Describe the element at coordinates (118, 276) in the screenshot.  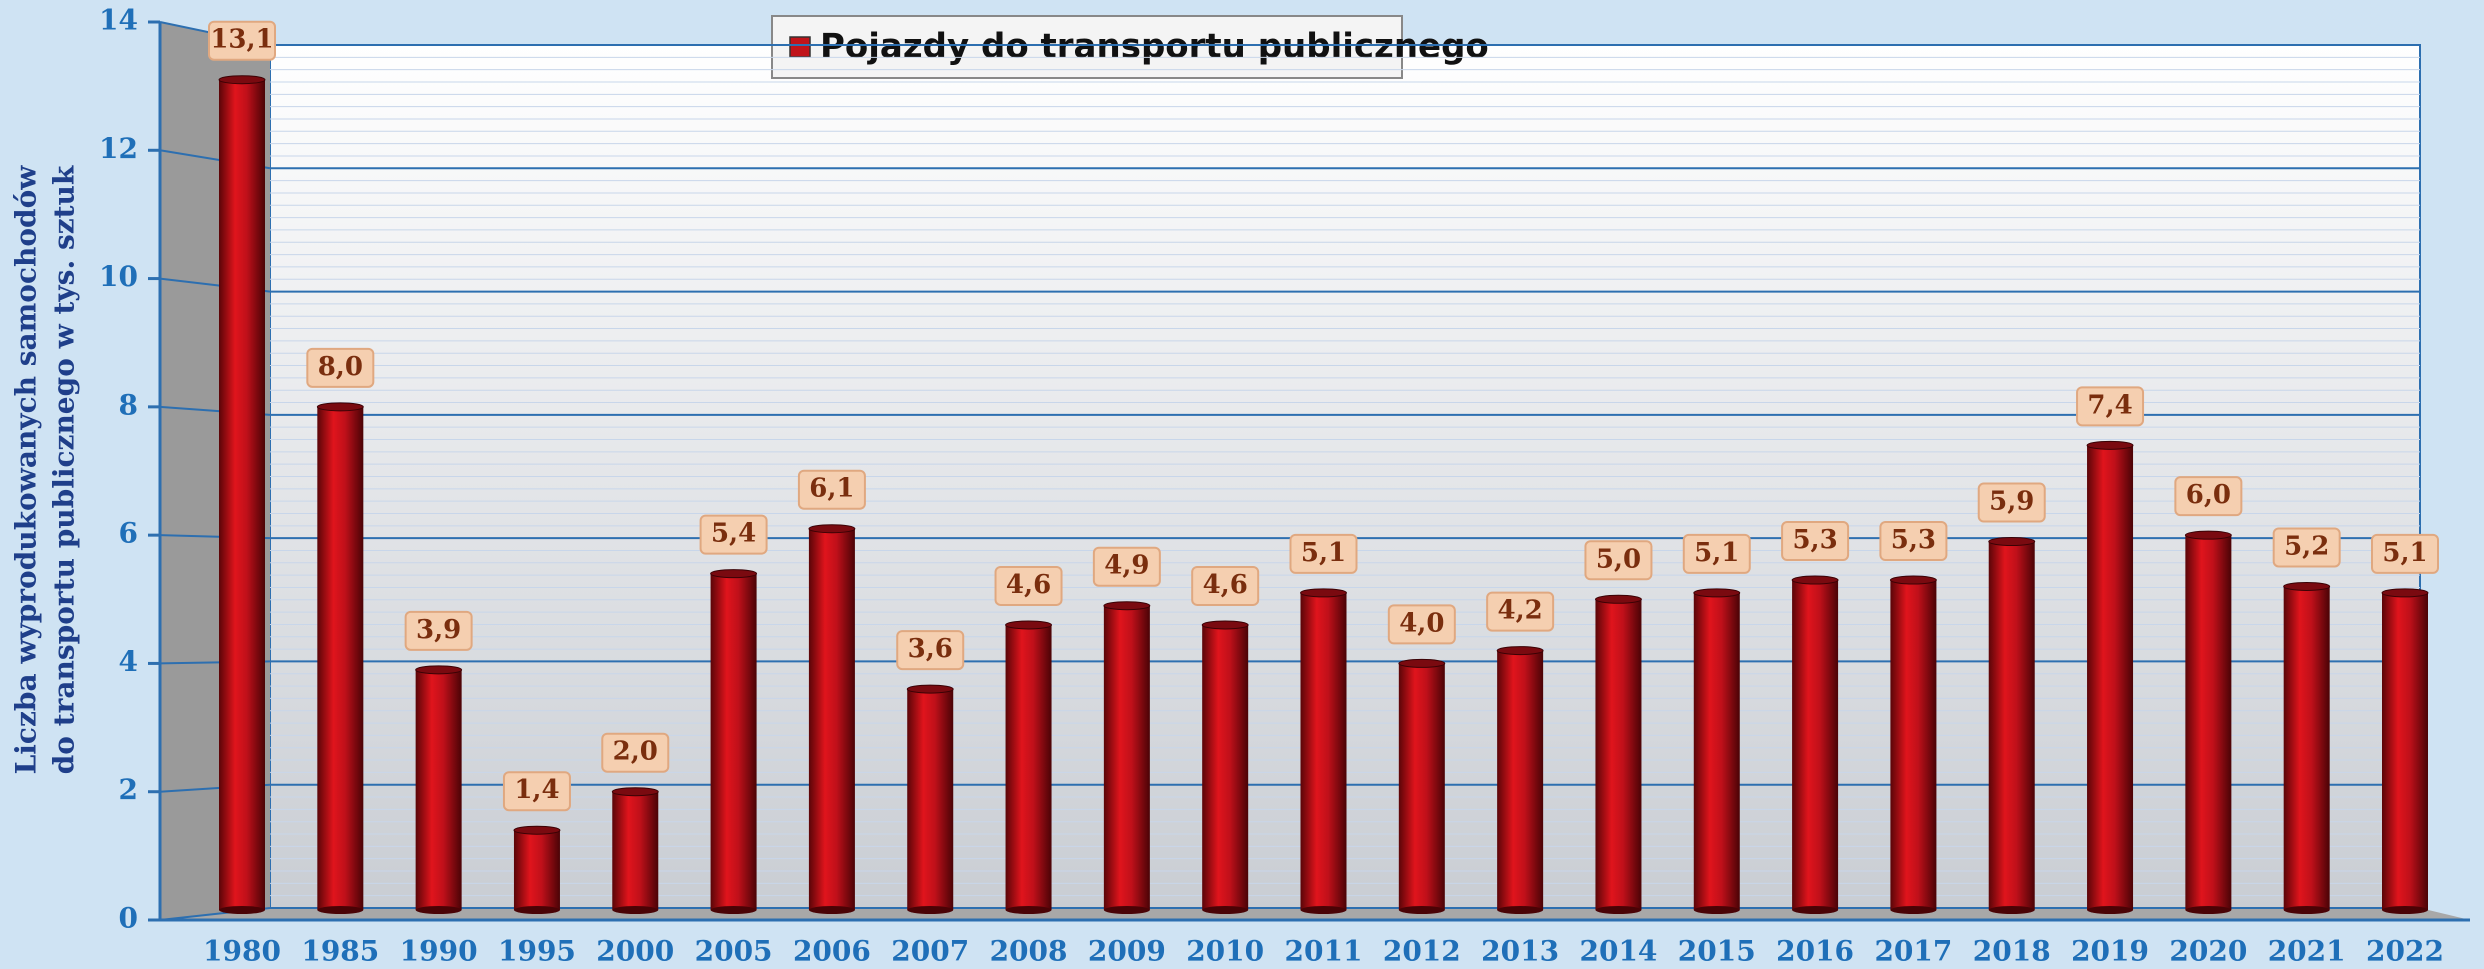
I see `y-tick-label: 10` at that location.